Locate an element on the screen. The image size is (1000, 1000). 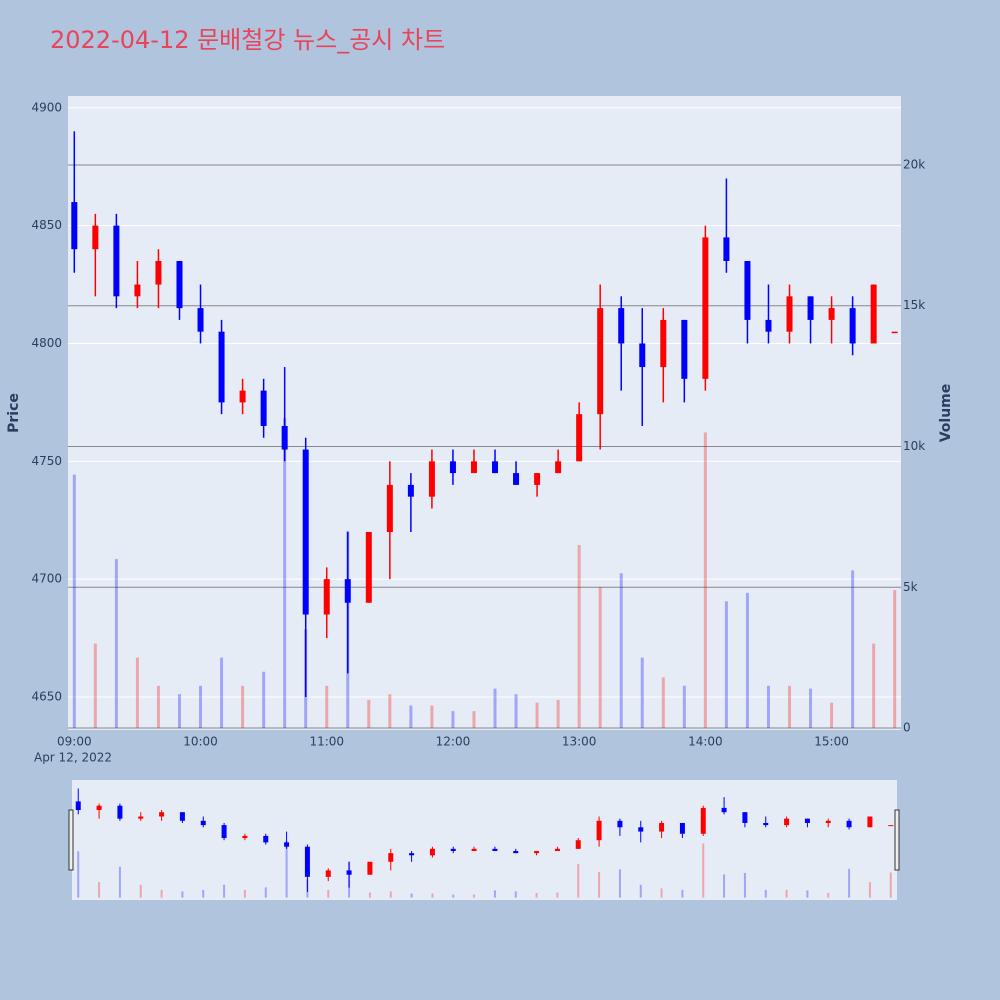
y-tick-label: 4900 is located at coordinates (46, 107).